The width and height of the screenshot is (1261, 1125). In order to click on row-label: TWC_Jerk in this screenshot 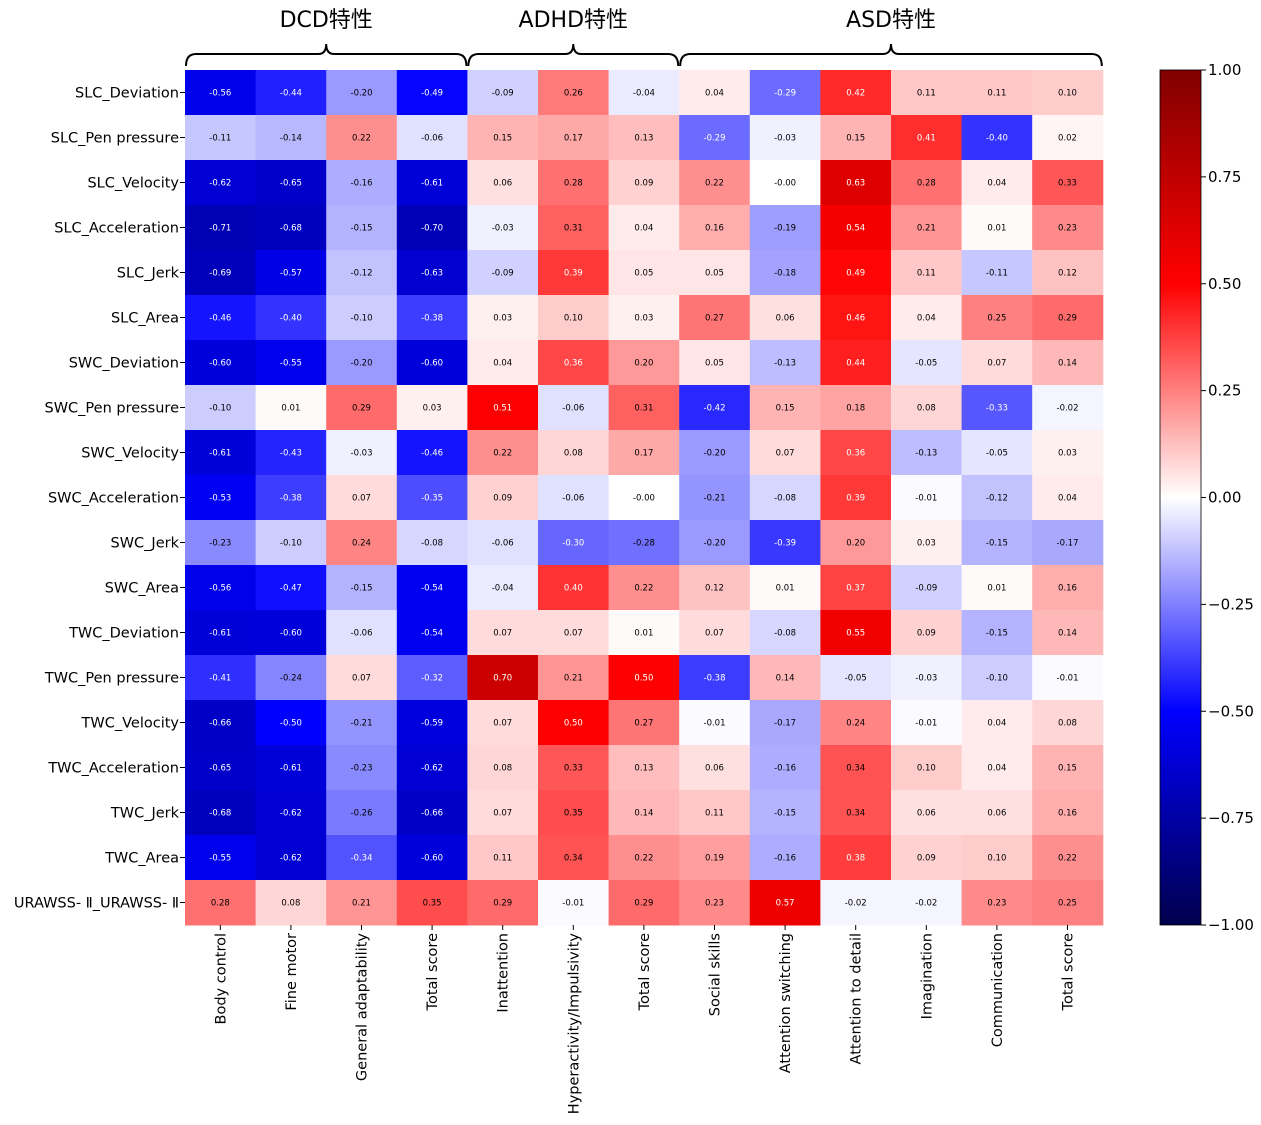, I will do `click(145, 814)`.